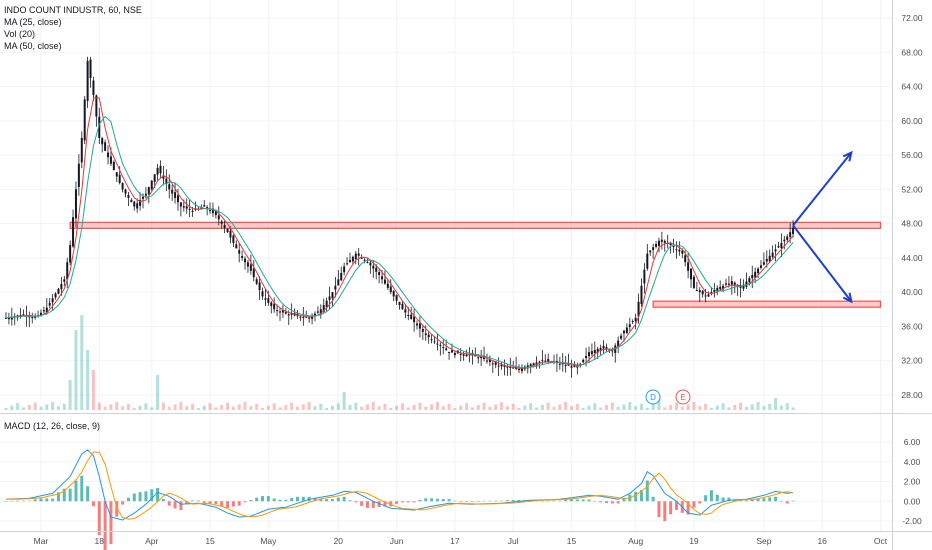  I want to click on zones, so click(475, 264).